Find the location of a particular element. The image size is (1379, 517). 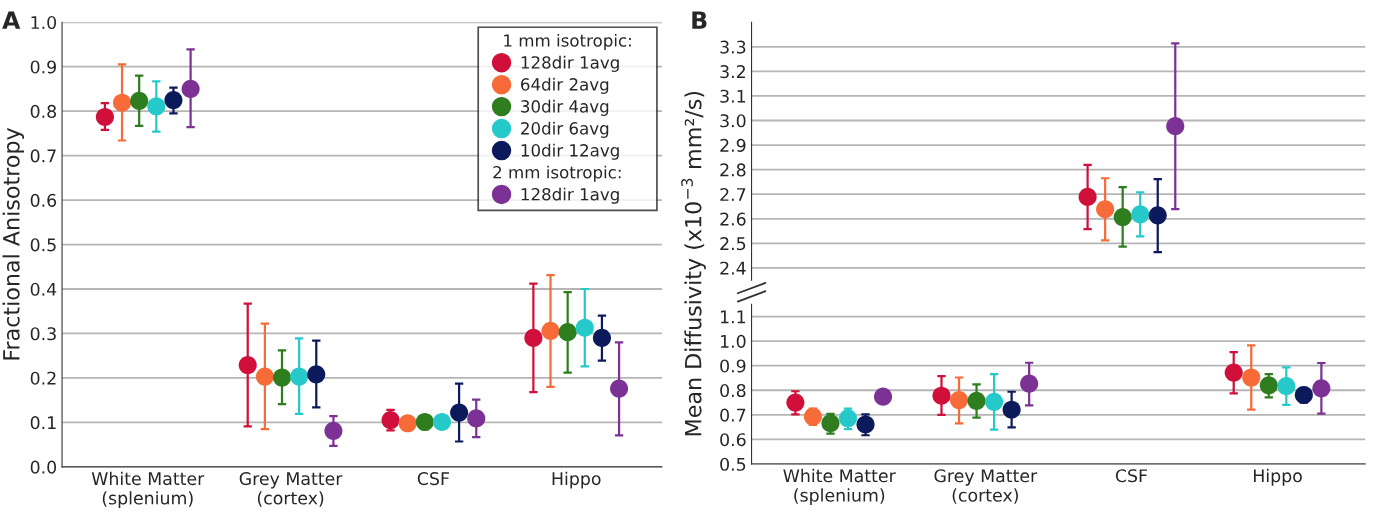

chart-title: A is located at coordinates (11, 20).